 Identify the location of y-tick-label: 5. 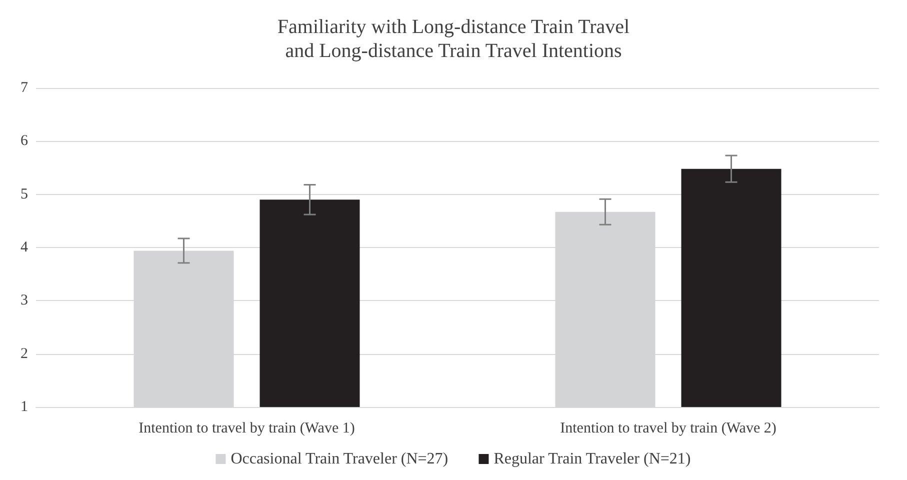
(24, 194).